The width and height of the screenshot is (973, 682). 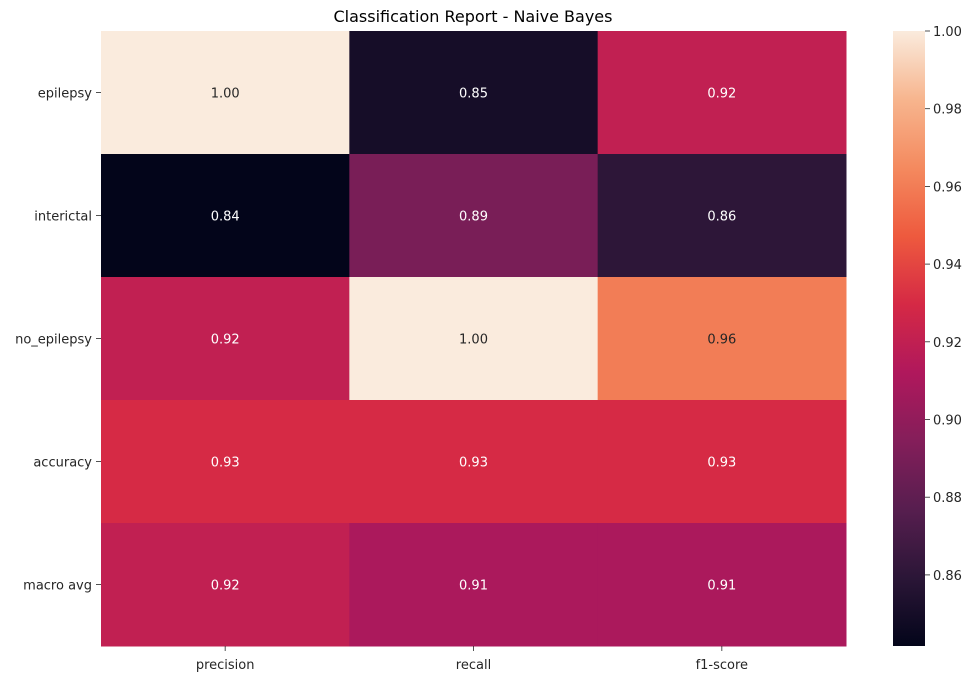 I want to click on colorbar-tick-label: 0.96, so click(x=947, y=187).